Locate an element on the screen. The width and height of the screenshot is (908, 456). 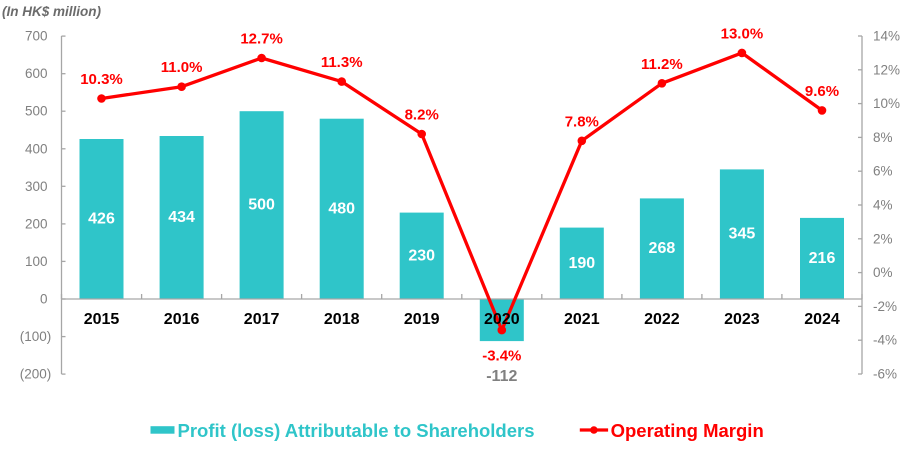
svg-text: 6% is located at coordinates (883, 171).